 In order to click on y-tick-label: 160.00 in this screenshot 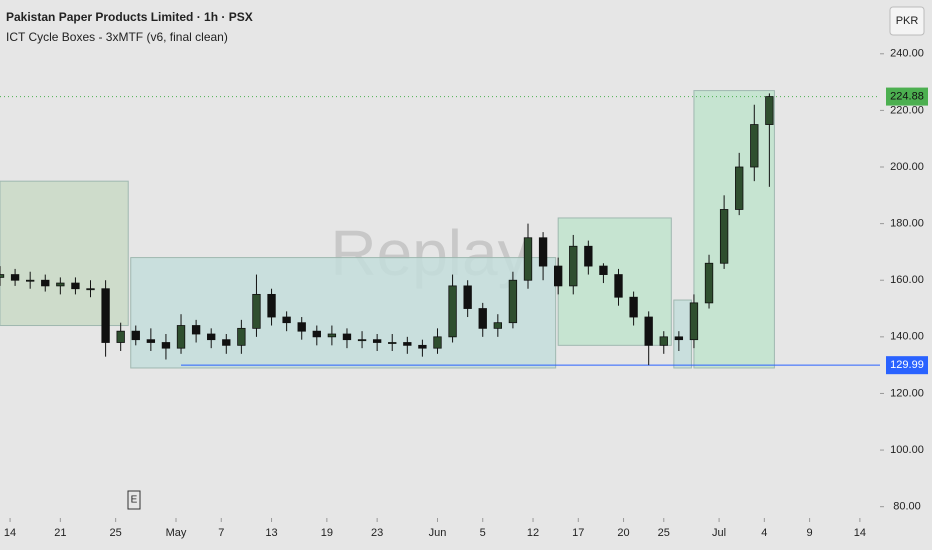, I will do `click(907, 280)`.